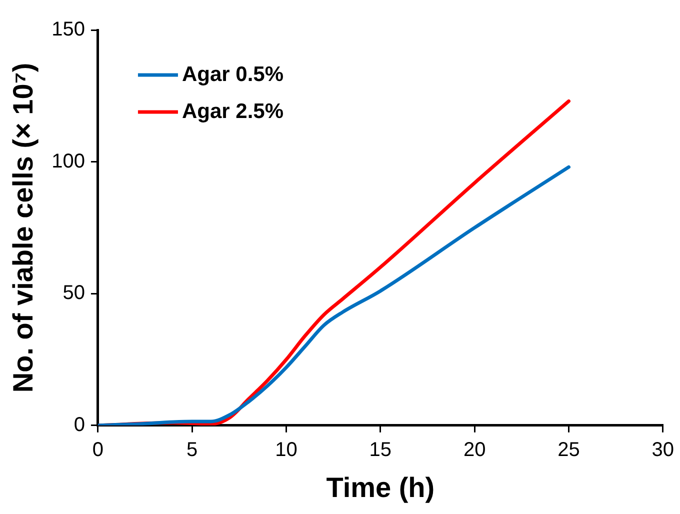 The image size is (680, 514). I want to click on y-tick-label: 100, so click(68, 161).